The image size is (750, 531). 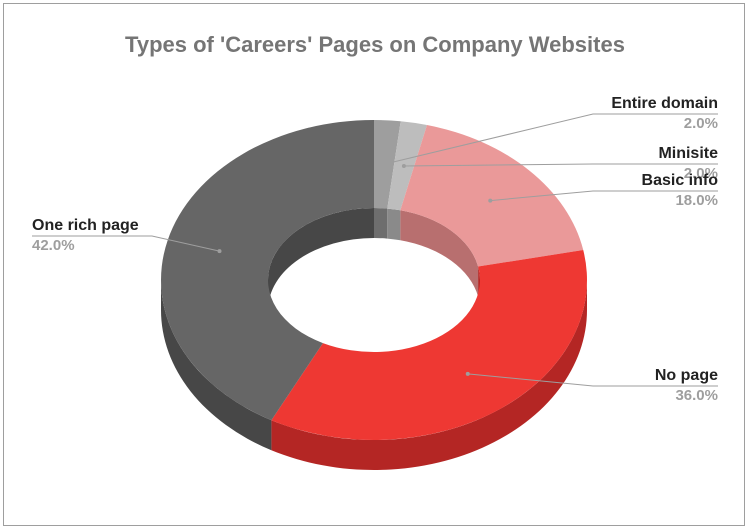 I want to click on slice-label-minisite: Minisite, so click(x=688, y=153).